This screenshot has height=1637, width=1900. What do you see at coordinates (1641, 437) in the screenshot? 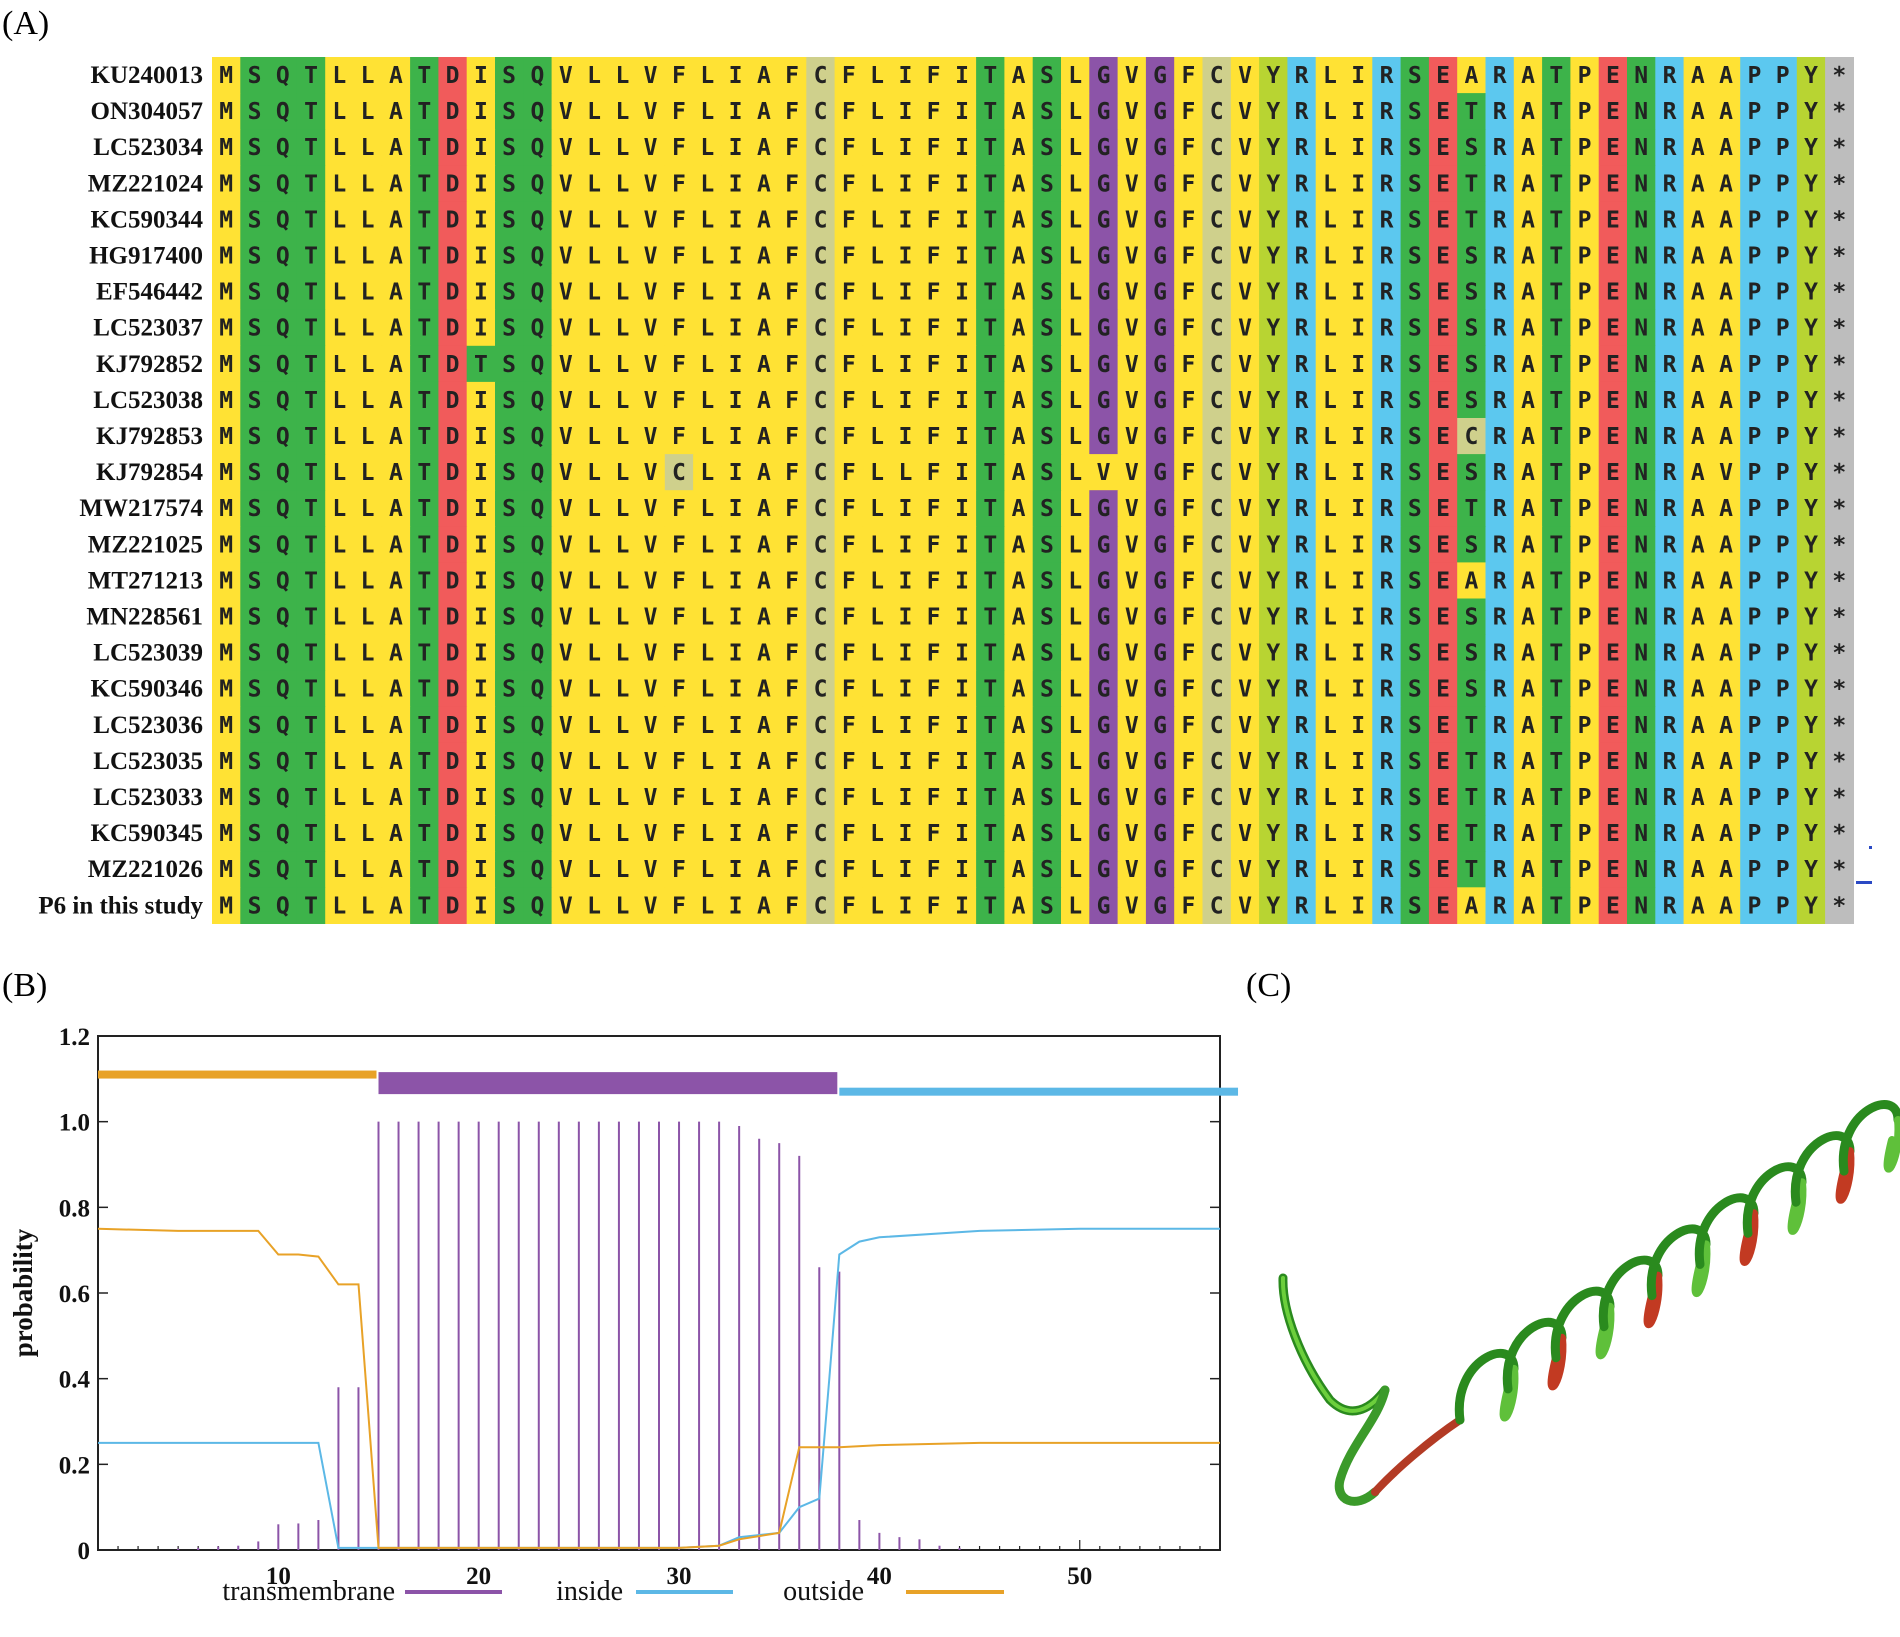
I see `residue: N` at bounding box center [1641, 437].